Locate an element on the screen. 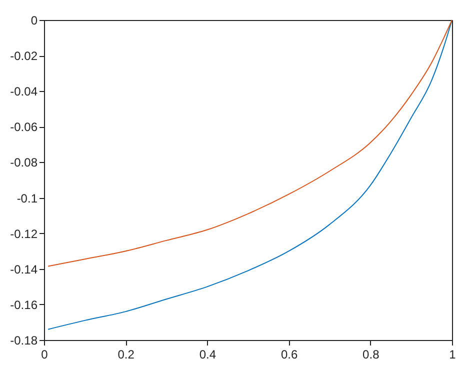  y-tick-label: 0 is located at coordinates (34, 21).